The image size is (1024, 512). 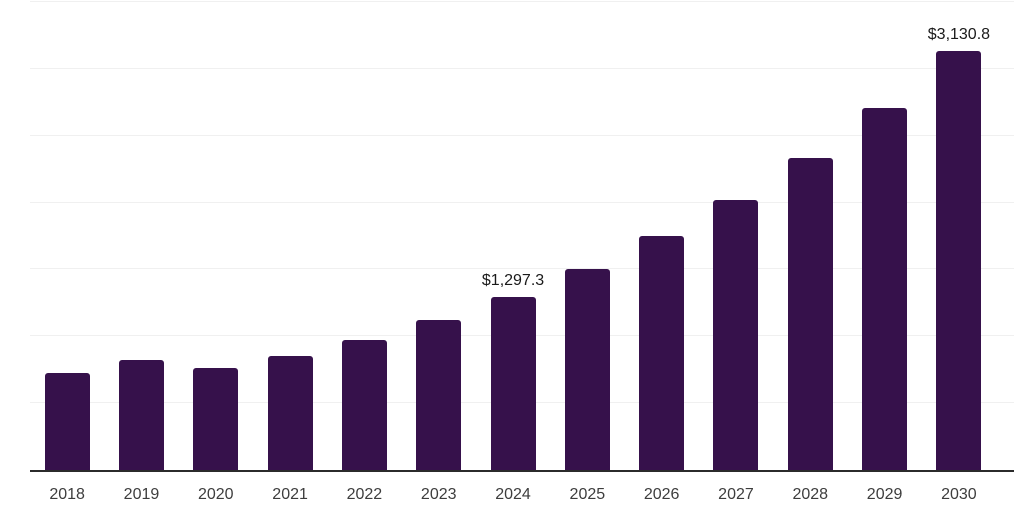 What do you see at coordinates (884, 494) in the screenshot?
I see `x-tick-label: 2029` at bounding box center [884, 494].